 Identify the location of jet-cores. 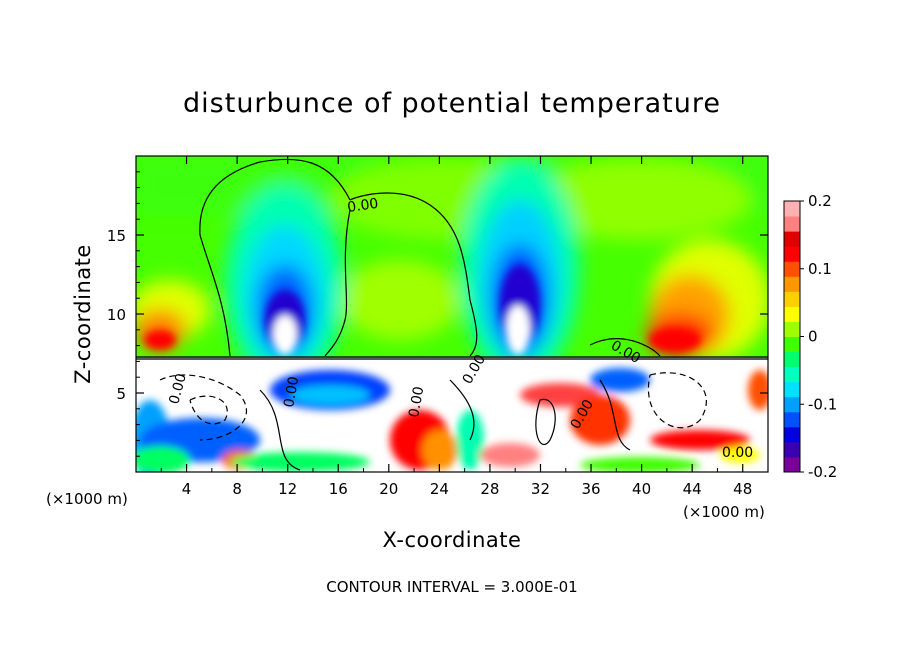
(422, 310).